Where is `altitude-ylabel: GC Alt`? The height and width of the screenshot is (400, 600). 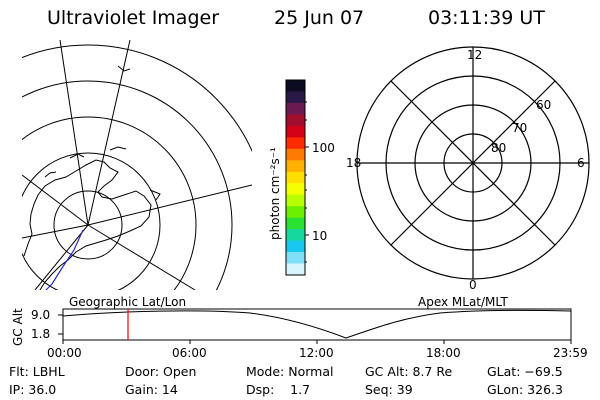
altitude-ylabel: GC Alt is located at coordinates (18, 327).